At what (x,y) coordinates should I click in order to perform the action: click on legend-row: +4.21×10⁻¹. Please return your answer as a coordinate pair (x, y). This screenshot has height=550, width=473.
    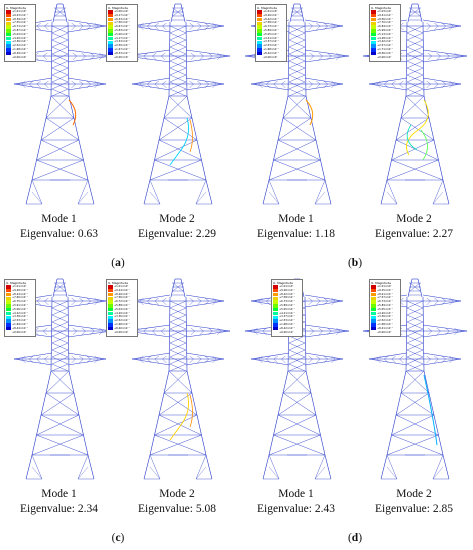
    Looking at the image, I should click on (287, 314).